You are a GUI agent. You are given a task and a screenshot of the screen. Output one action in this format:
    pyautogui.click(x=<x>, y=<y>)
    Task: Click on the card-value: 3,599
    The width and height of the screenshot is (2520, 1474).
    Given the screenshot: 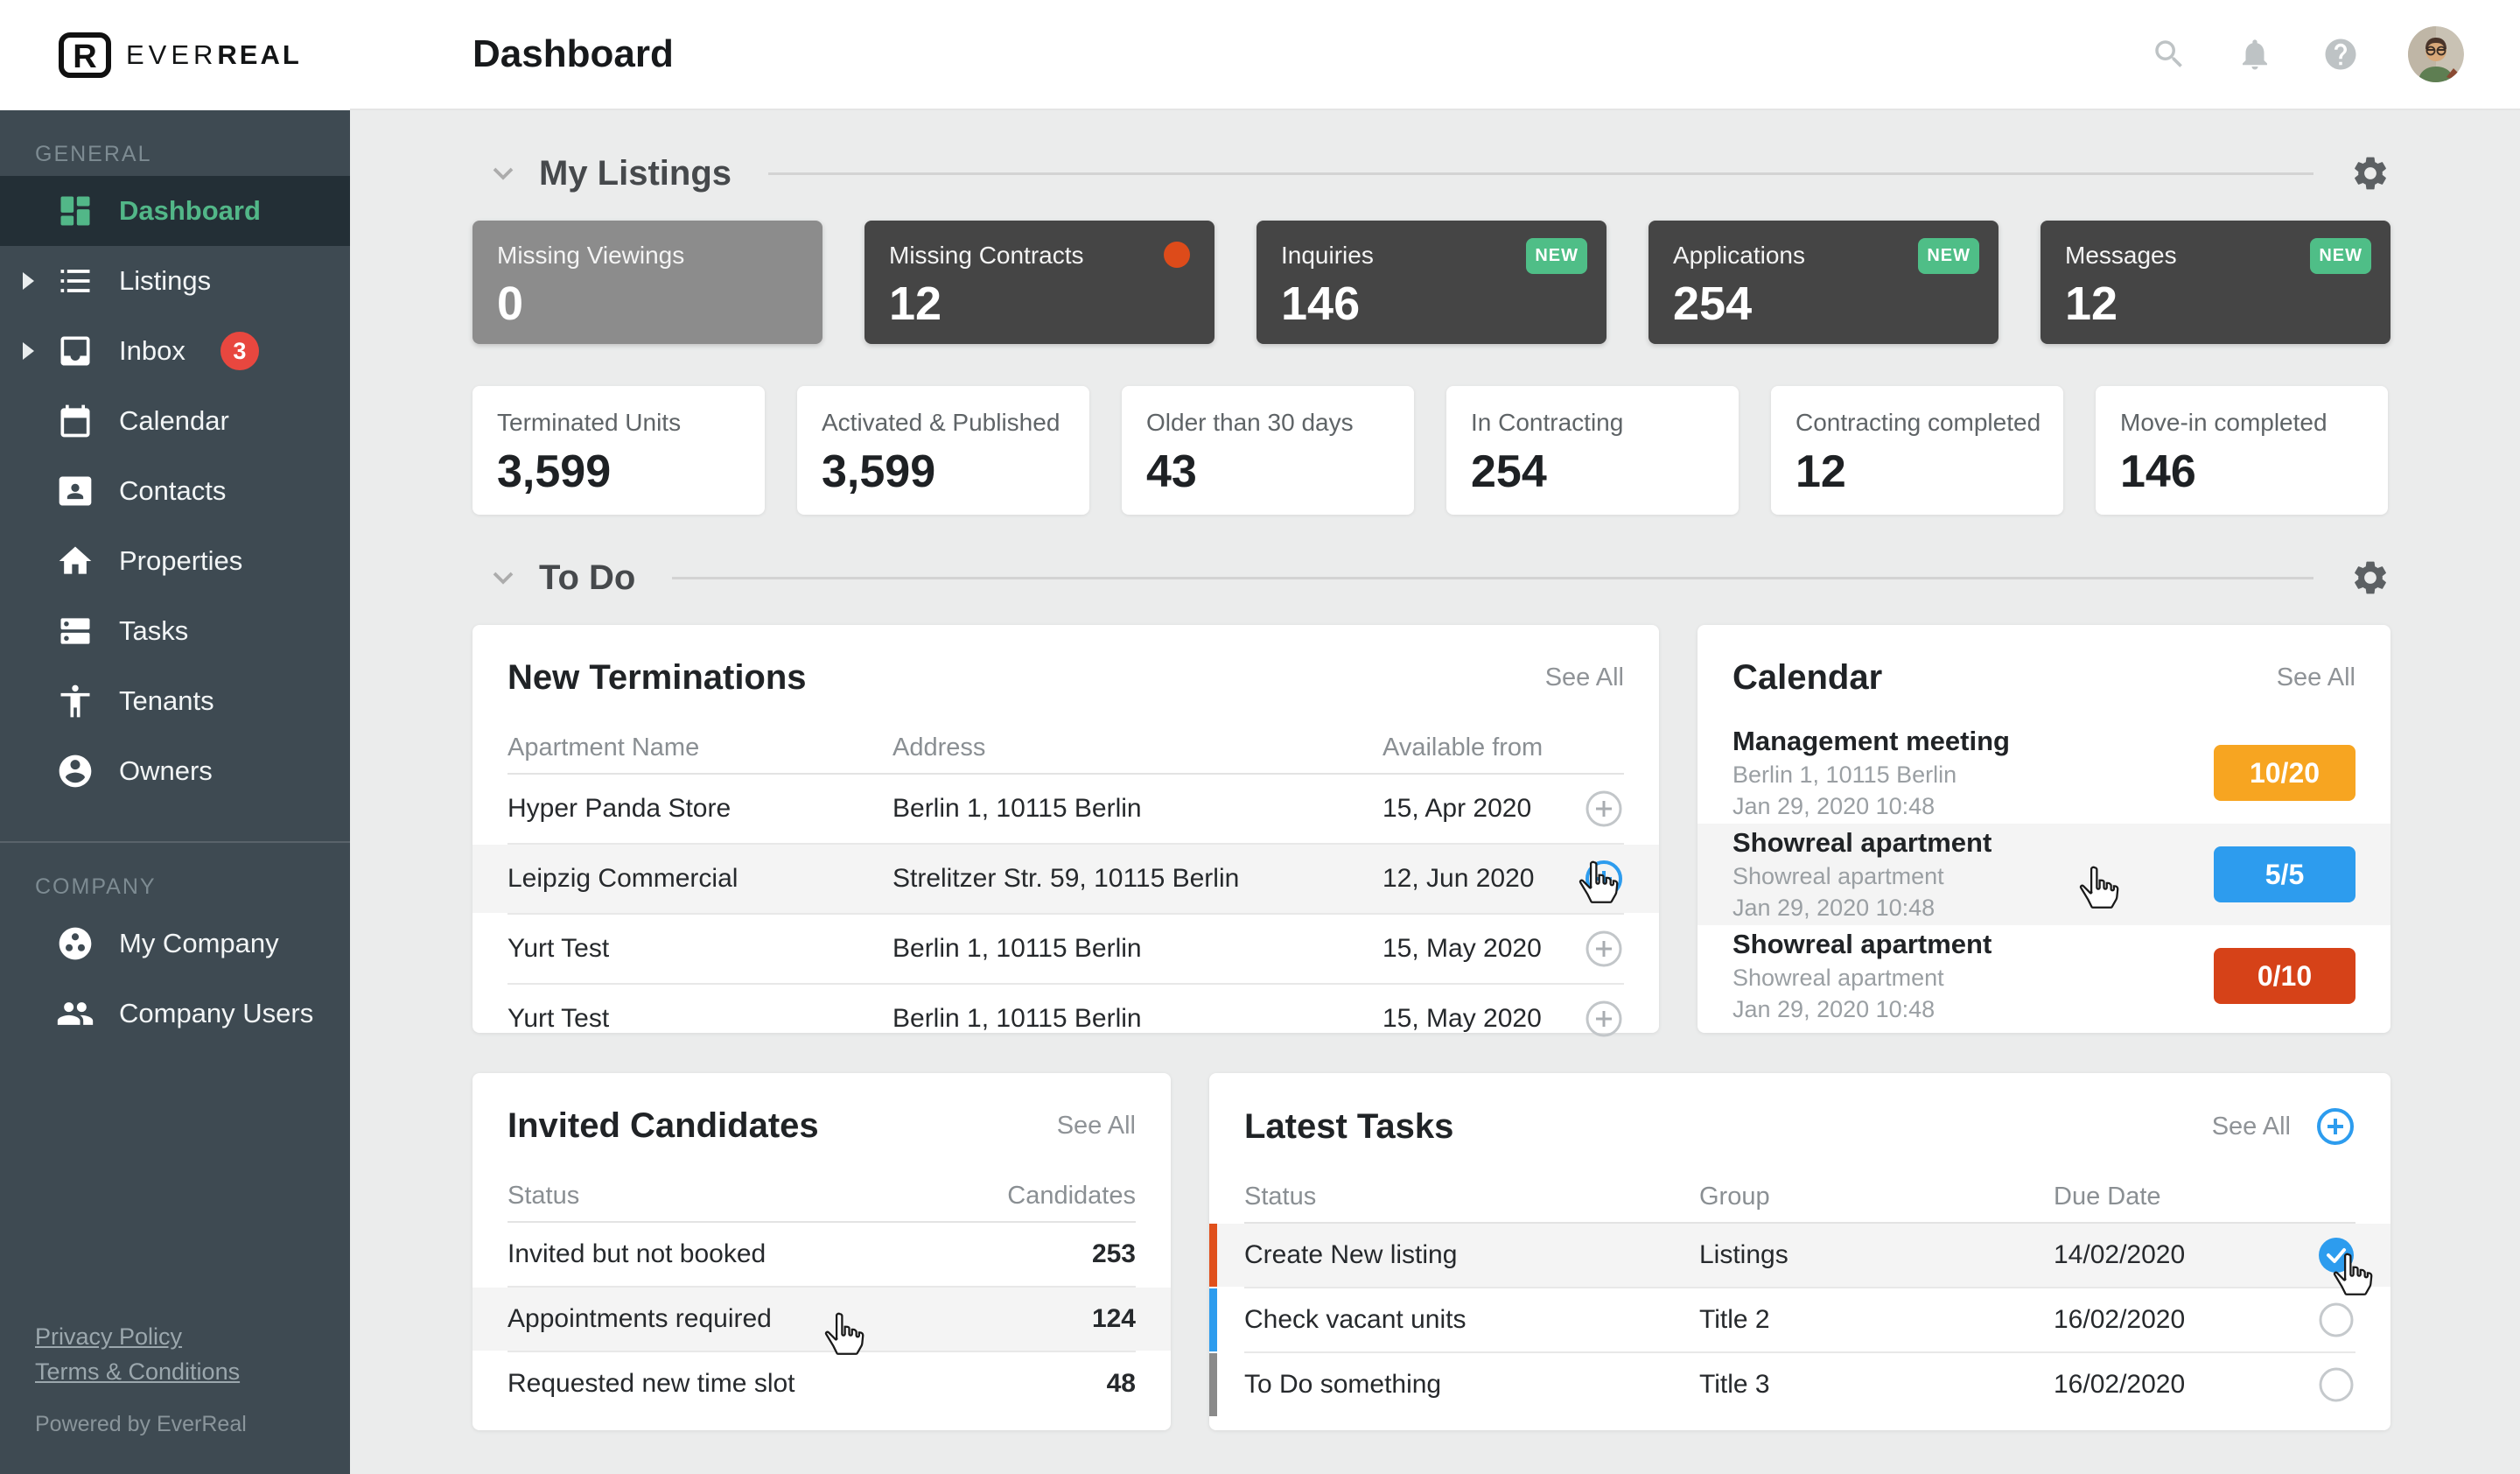 What is the action you would take?
    pyautogui.click(x=554, y=471)
    